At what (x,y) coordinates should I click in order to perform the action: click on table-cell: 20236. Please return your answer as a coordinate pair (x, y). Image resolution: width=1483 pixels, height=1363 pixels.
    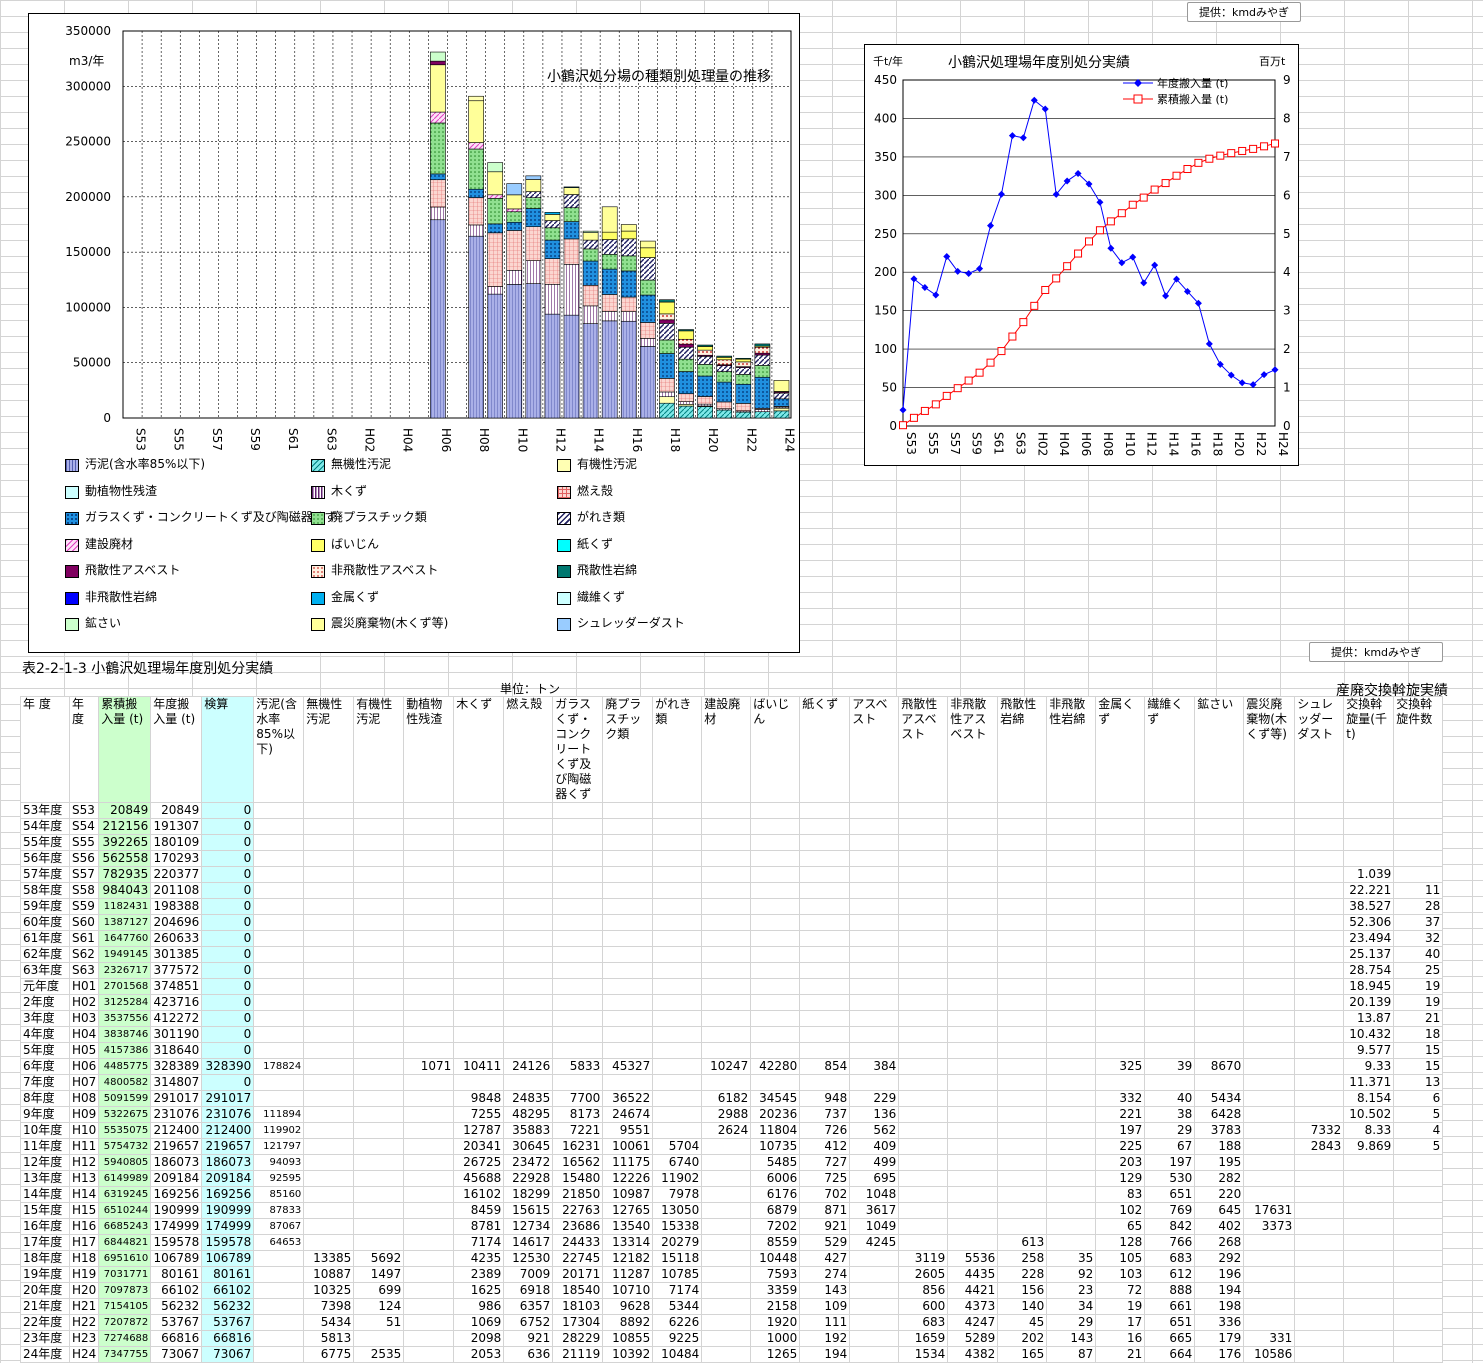
    Looking at the image, I should click on (775, 1114).